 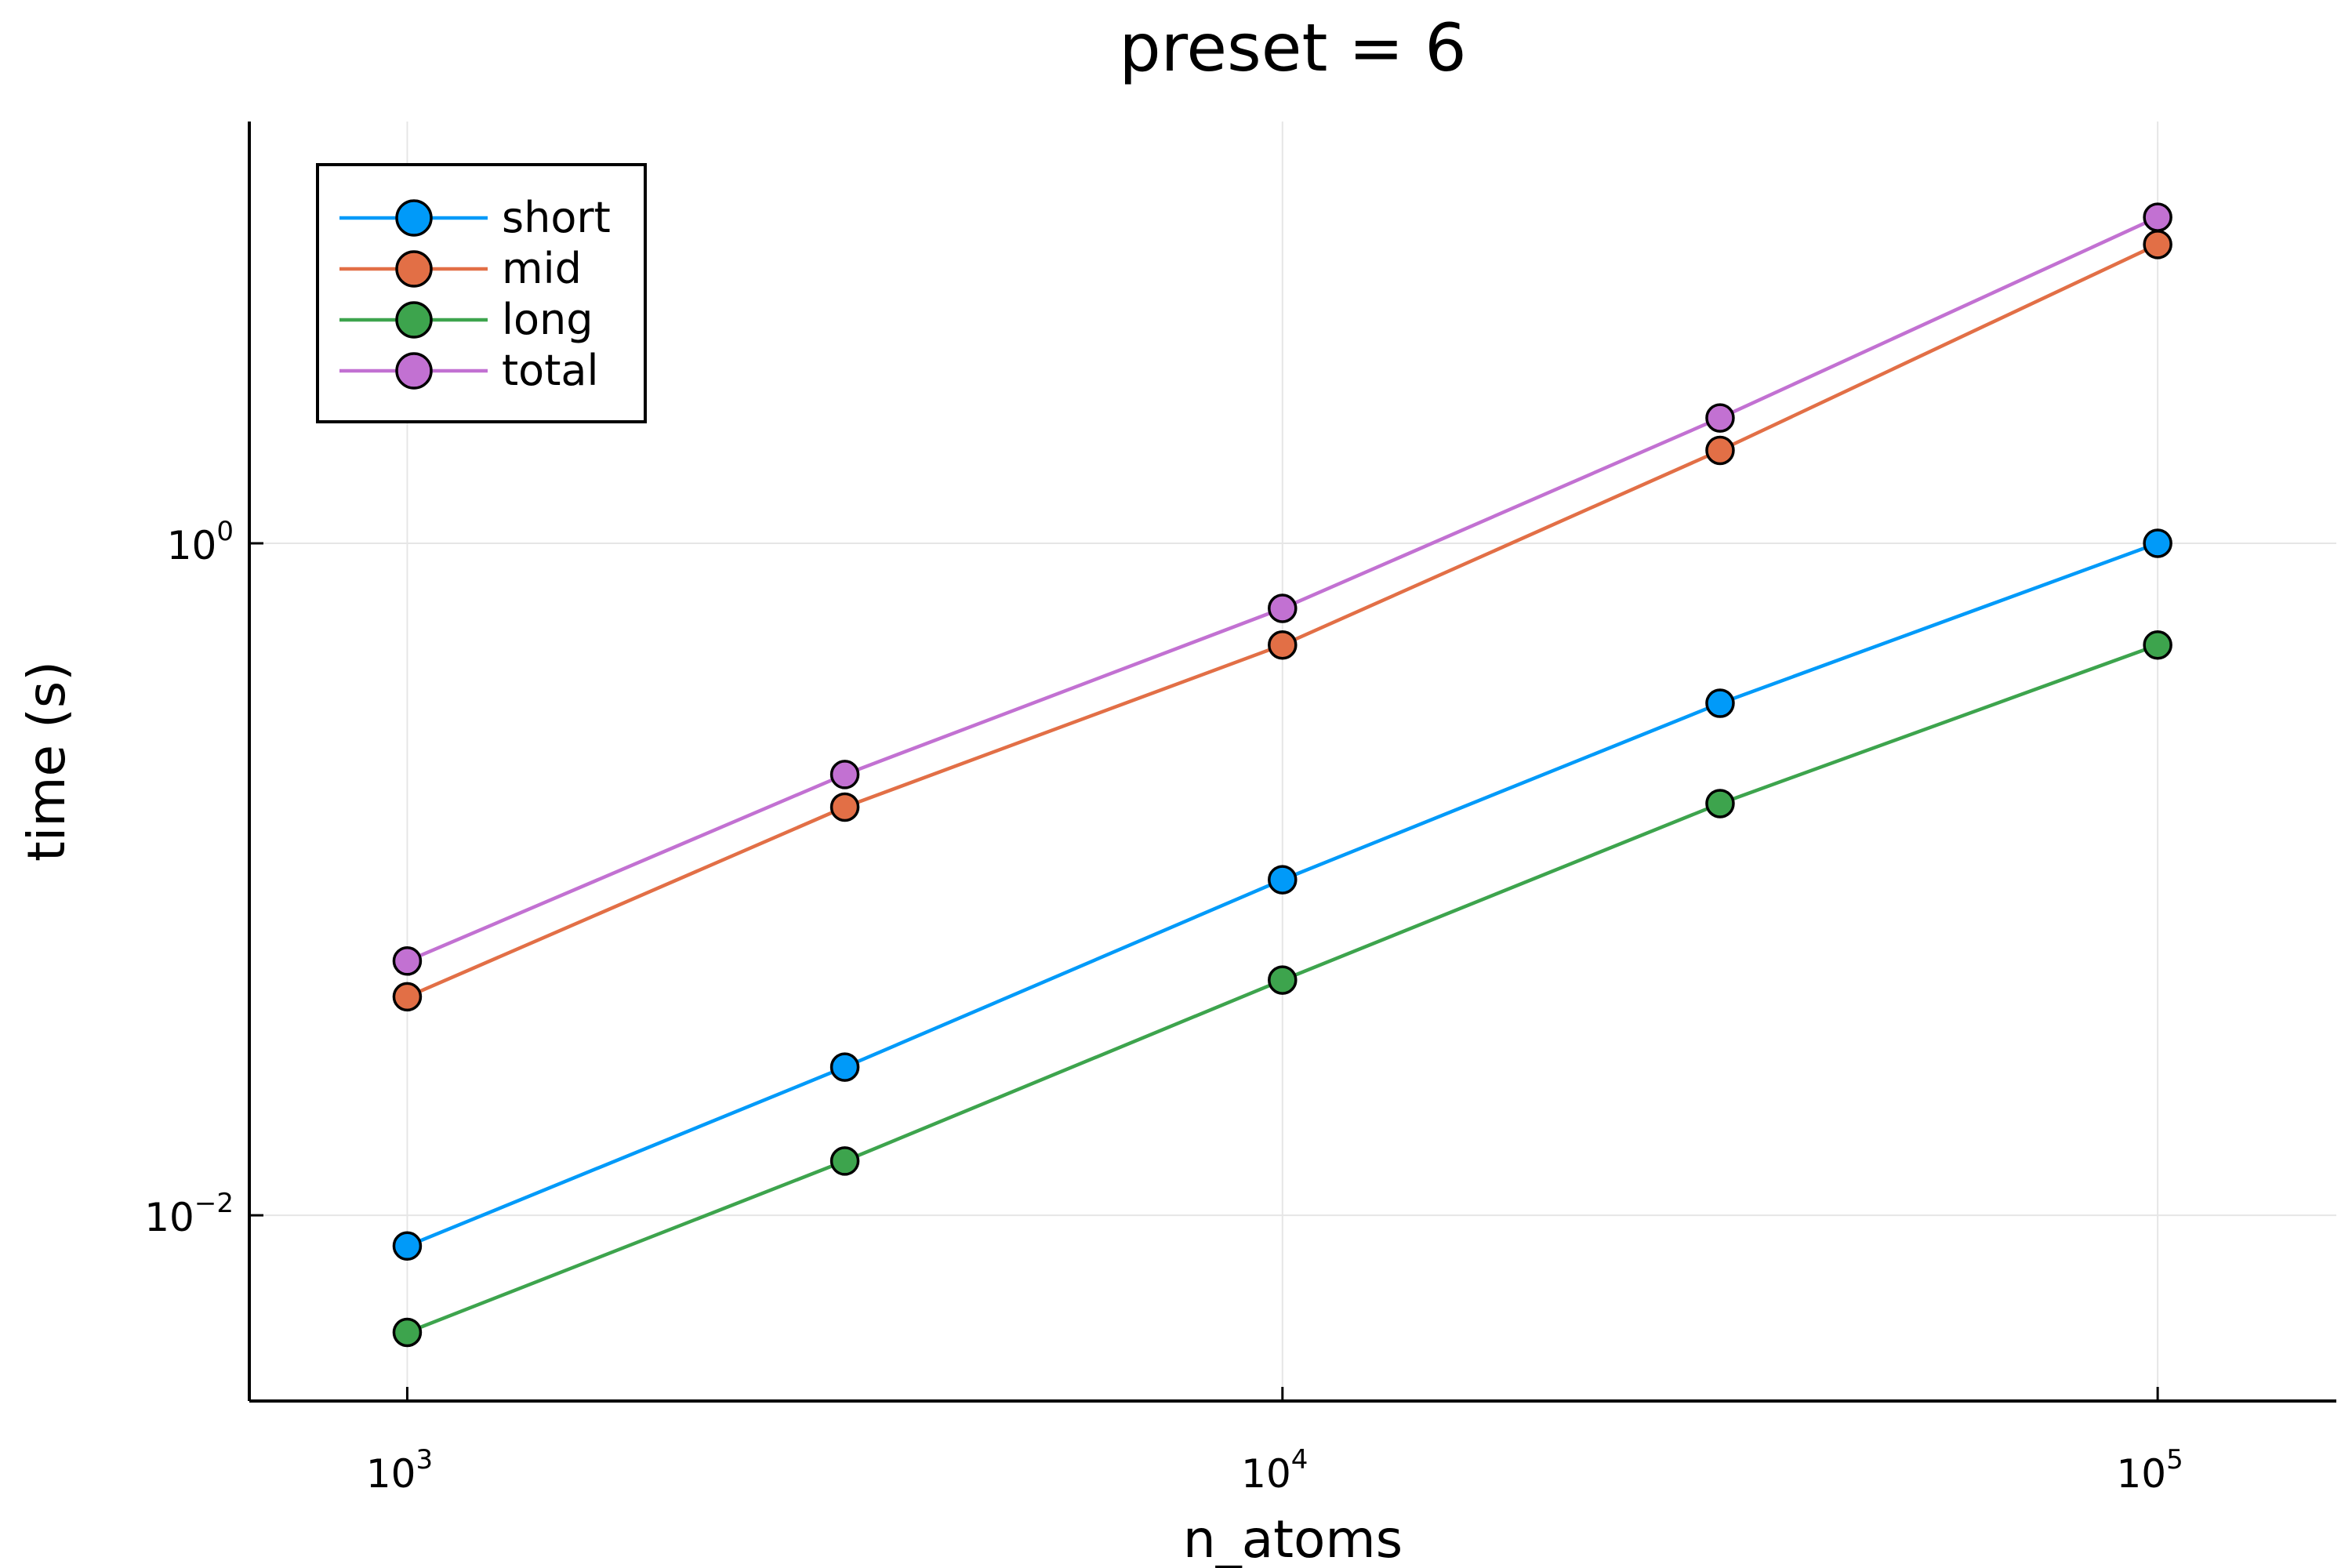 I want to click on x-tick-exponent: 3, so click(x=424, y=1459).